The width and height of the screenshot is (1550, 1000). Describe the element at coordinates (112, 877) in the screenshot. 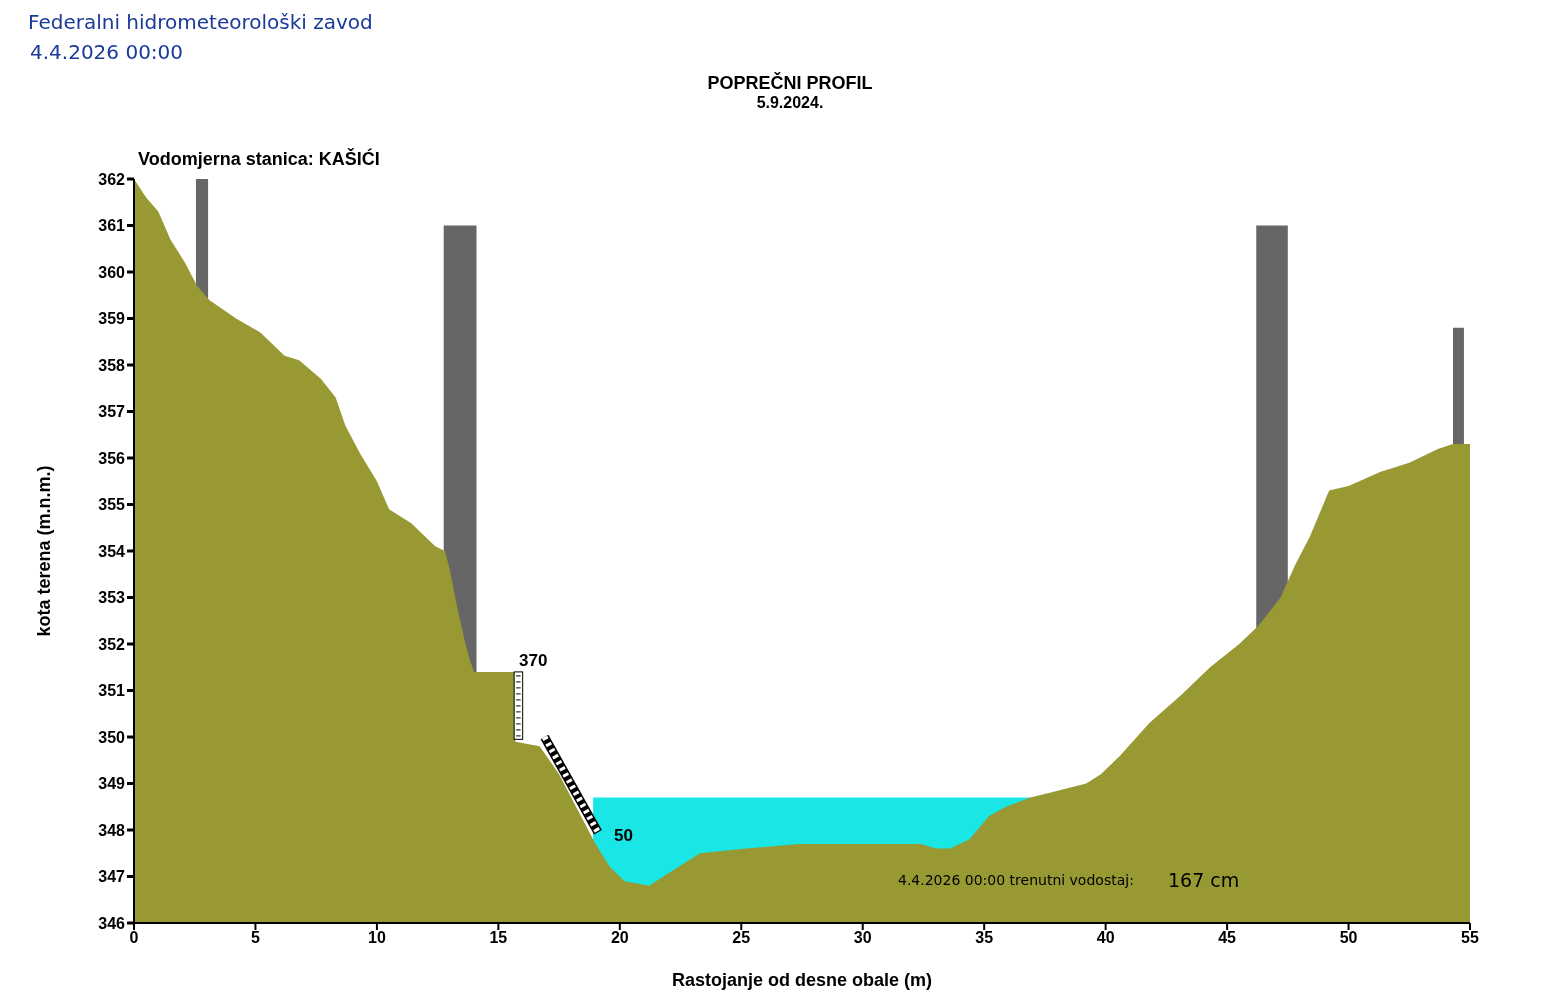

I see `y-tick-label: 347` at that location.